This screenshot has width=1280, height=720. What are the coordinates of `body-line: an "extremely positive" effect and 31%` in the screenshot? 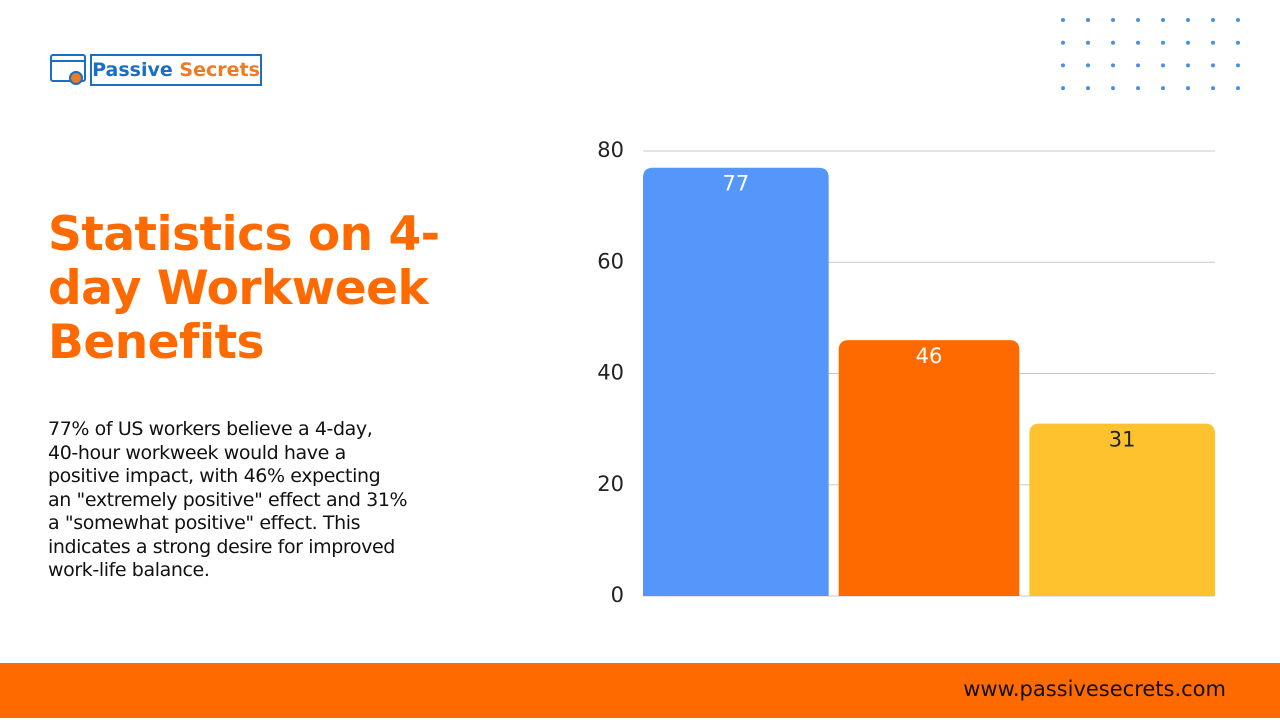 It's located at (228, 499).